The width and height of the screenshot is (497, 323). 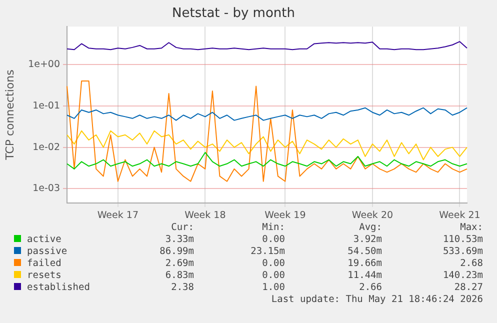 What do you see at coordinates (462, 252) in the screenshot?
I see `text: 533.69m` at bounding box center [462, 252].